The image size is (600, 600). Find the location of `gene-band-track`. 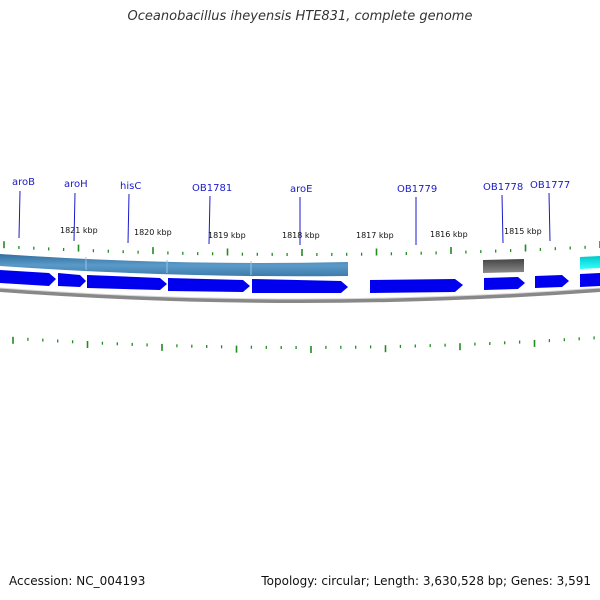

gene-band-track is located at coordinates (300, 265).